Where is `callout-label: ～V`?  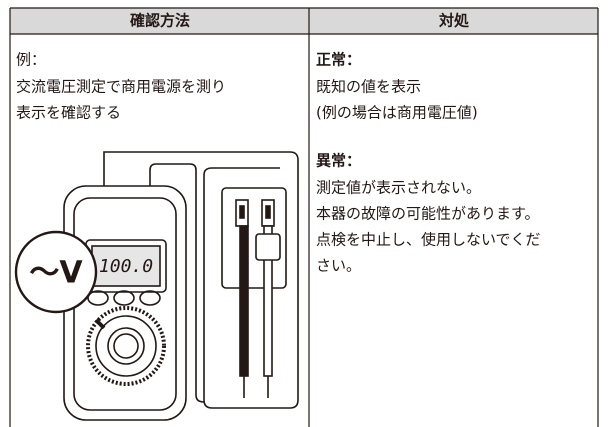 callout-label: ～V is located at coordinates (56, 273).